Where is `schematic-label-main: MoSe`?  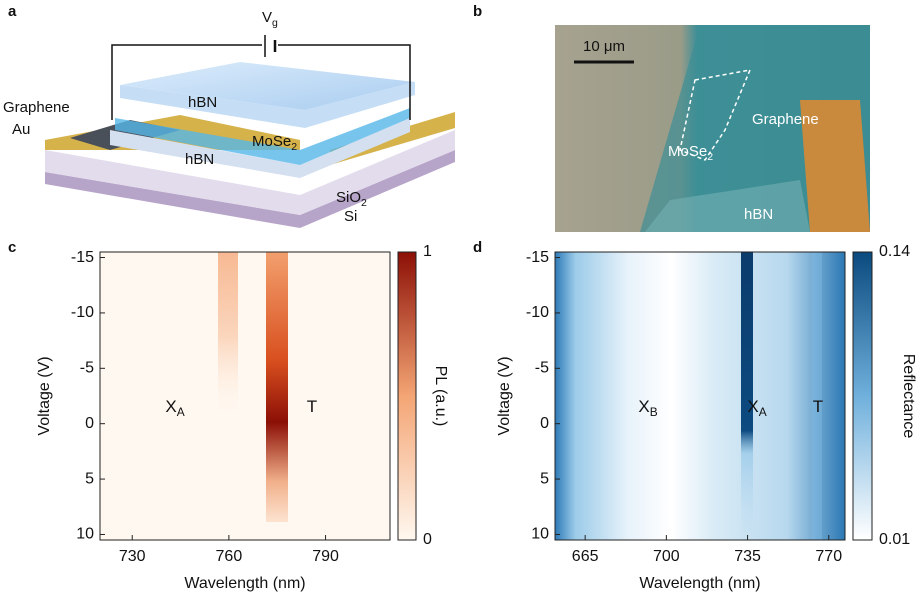 schematic-label-main: MoSe is located at coordinates (271, 141).